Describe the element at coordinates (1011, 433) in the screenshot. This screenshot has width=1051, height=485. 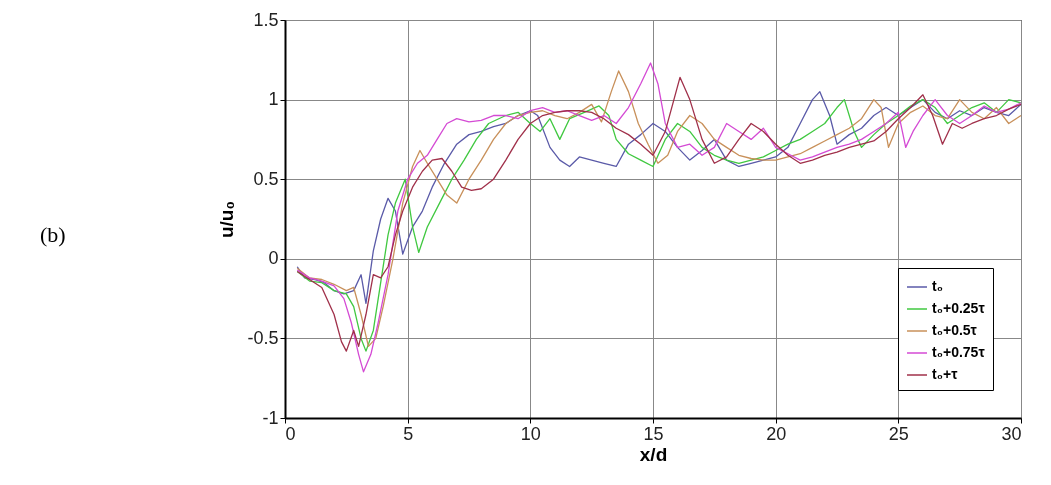
I see `x-tick-label: 30` at that location.